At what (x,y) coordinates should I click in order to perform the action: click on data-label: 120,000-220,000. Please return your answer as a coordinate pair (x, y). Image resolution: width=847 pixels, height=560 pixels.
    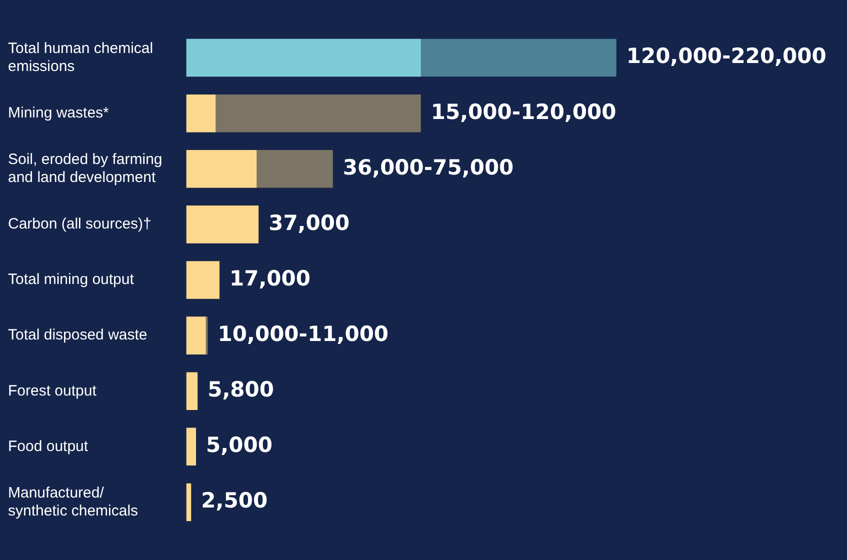
    Looking at the image, I should click on (726, 56).